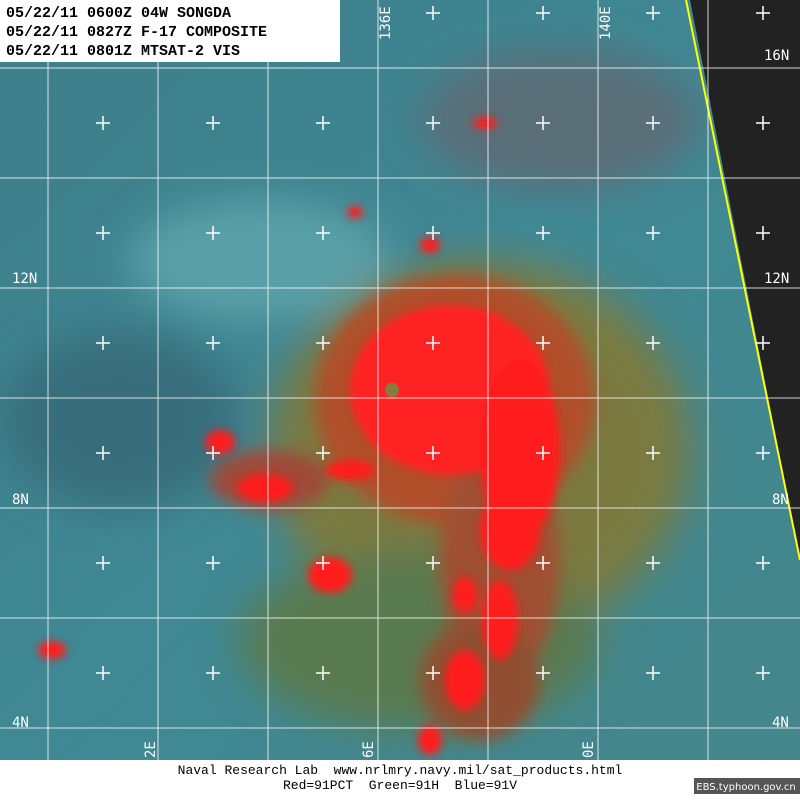 The image size is (800, 800). What do you see at coordinates (589, 749) in the screenshot?
I see `lon-label: 0E` at bounding box center [589, 749].